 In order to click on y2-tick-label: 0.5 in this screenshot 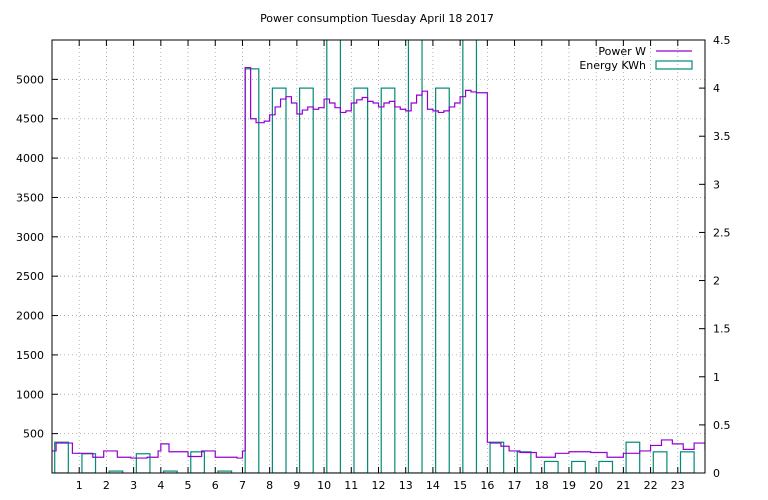, I will do `click(722, 425)`.